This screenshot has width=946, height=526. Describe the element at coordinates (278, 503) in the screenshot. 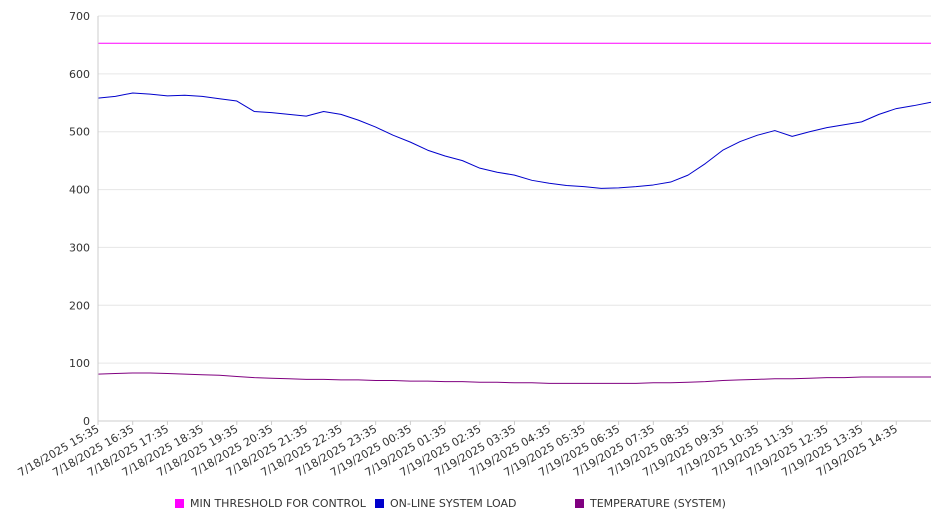

I see `legend-label-threshold: MIN THRESHOLD FOR CONTROL` at that location.